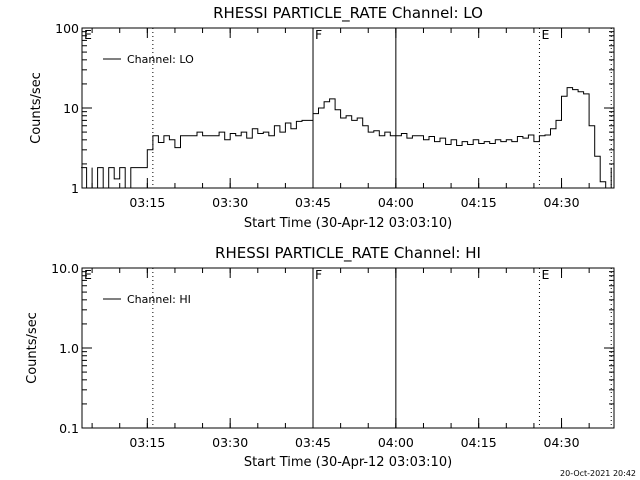 The width and height of the screenshot is (640, 480). Describe the element at coordinates (318, 274) in the screenshot. I see `chart2-annotation-label: F` at that location.